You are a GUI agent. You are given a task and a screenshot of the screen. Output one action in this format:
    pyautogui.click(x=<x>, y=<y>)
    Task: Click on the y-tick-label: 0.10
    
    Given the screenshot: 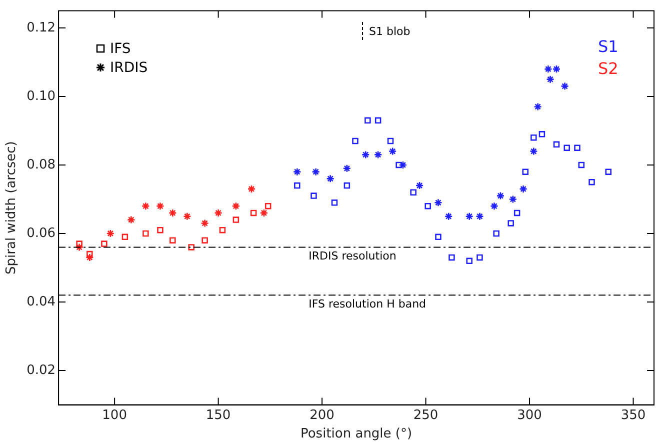 What is the action you would take?
    pyautogui.click(x=41, y=96)
    